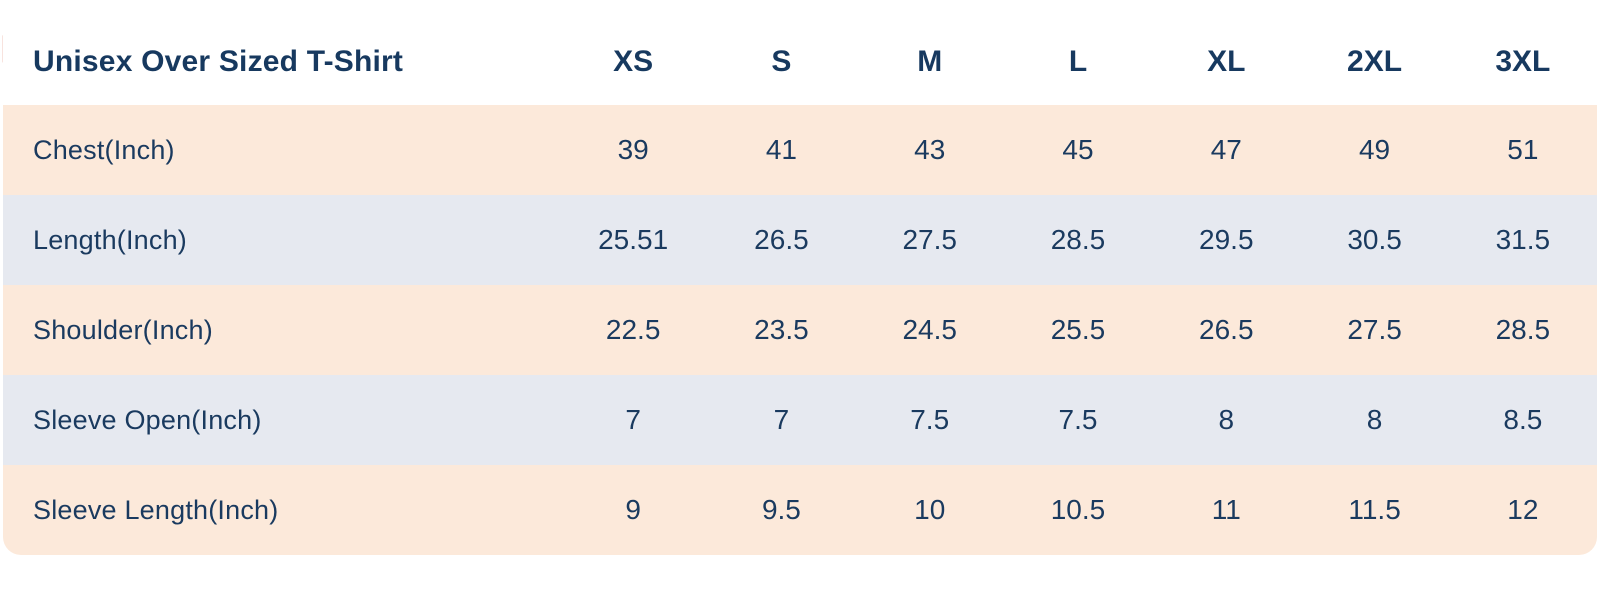 This screenshot has width=1600, height=608. What do you see at coordinates (633, 329) in the screenshot?
I see `value-cell: 22.5` at bounding box center [633, 329].